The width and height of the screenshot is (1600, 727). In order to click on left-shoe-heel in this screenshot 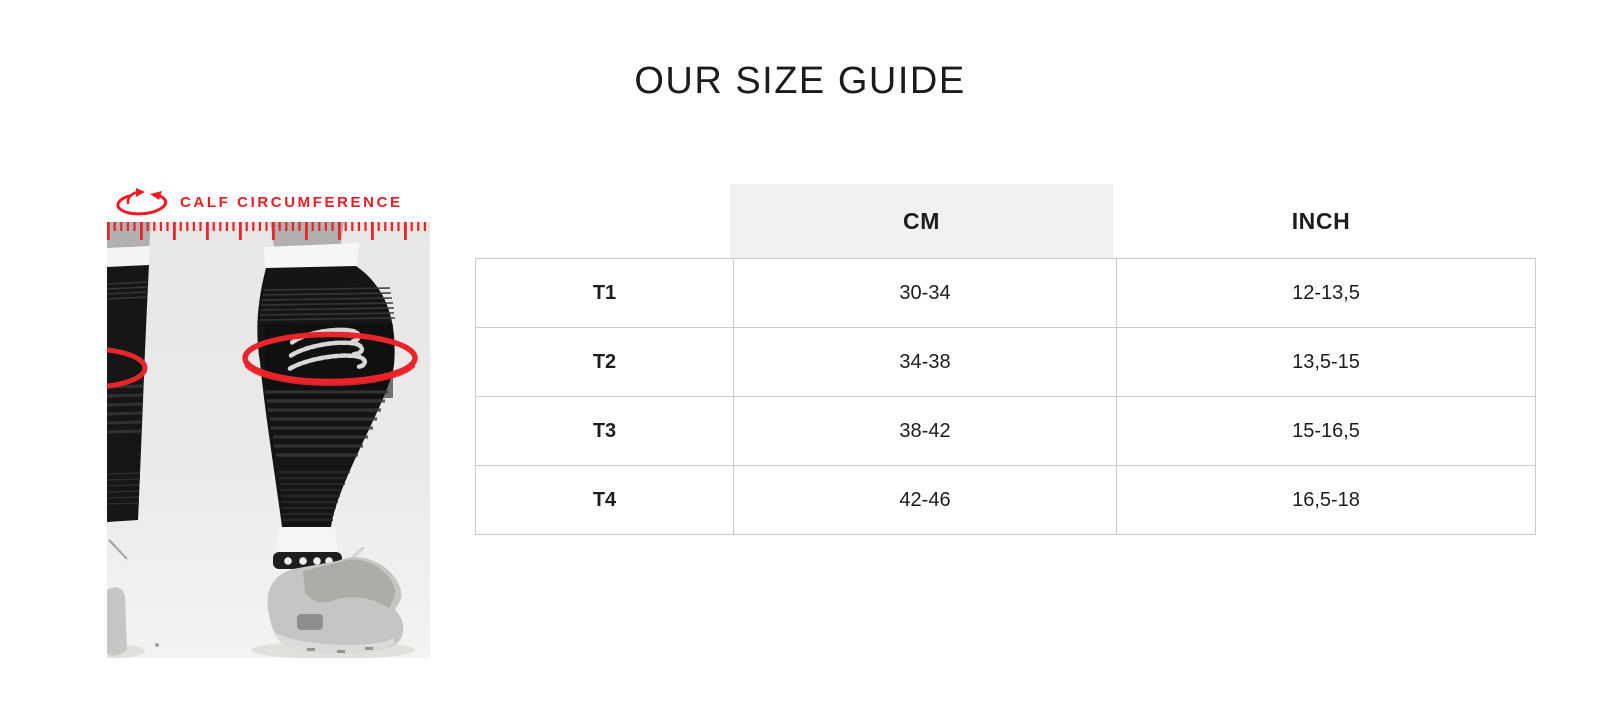, I will do `click(117, 621)`.